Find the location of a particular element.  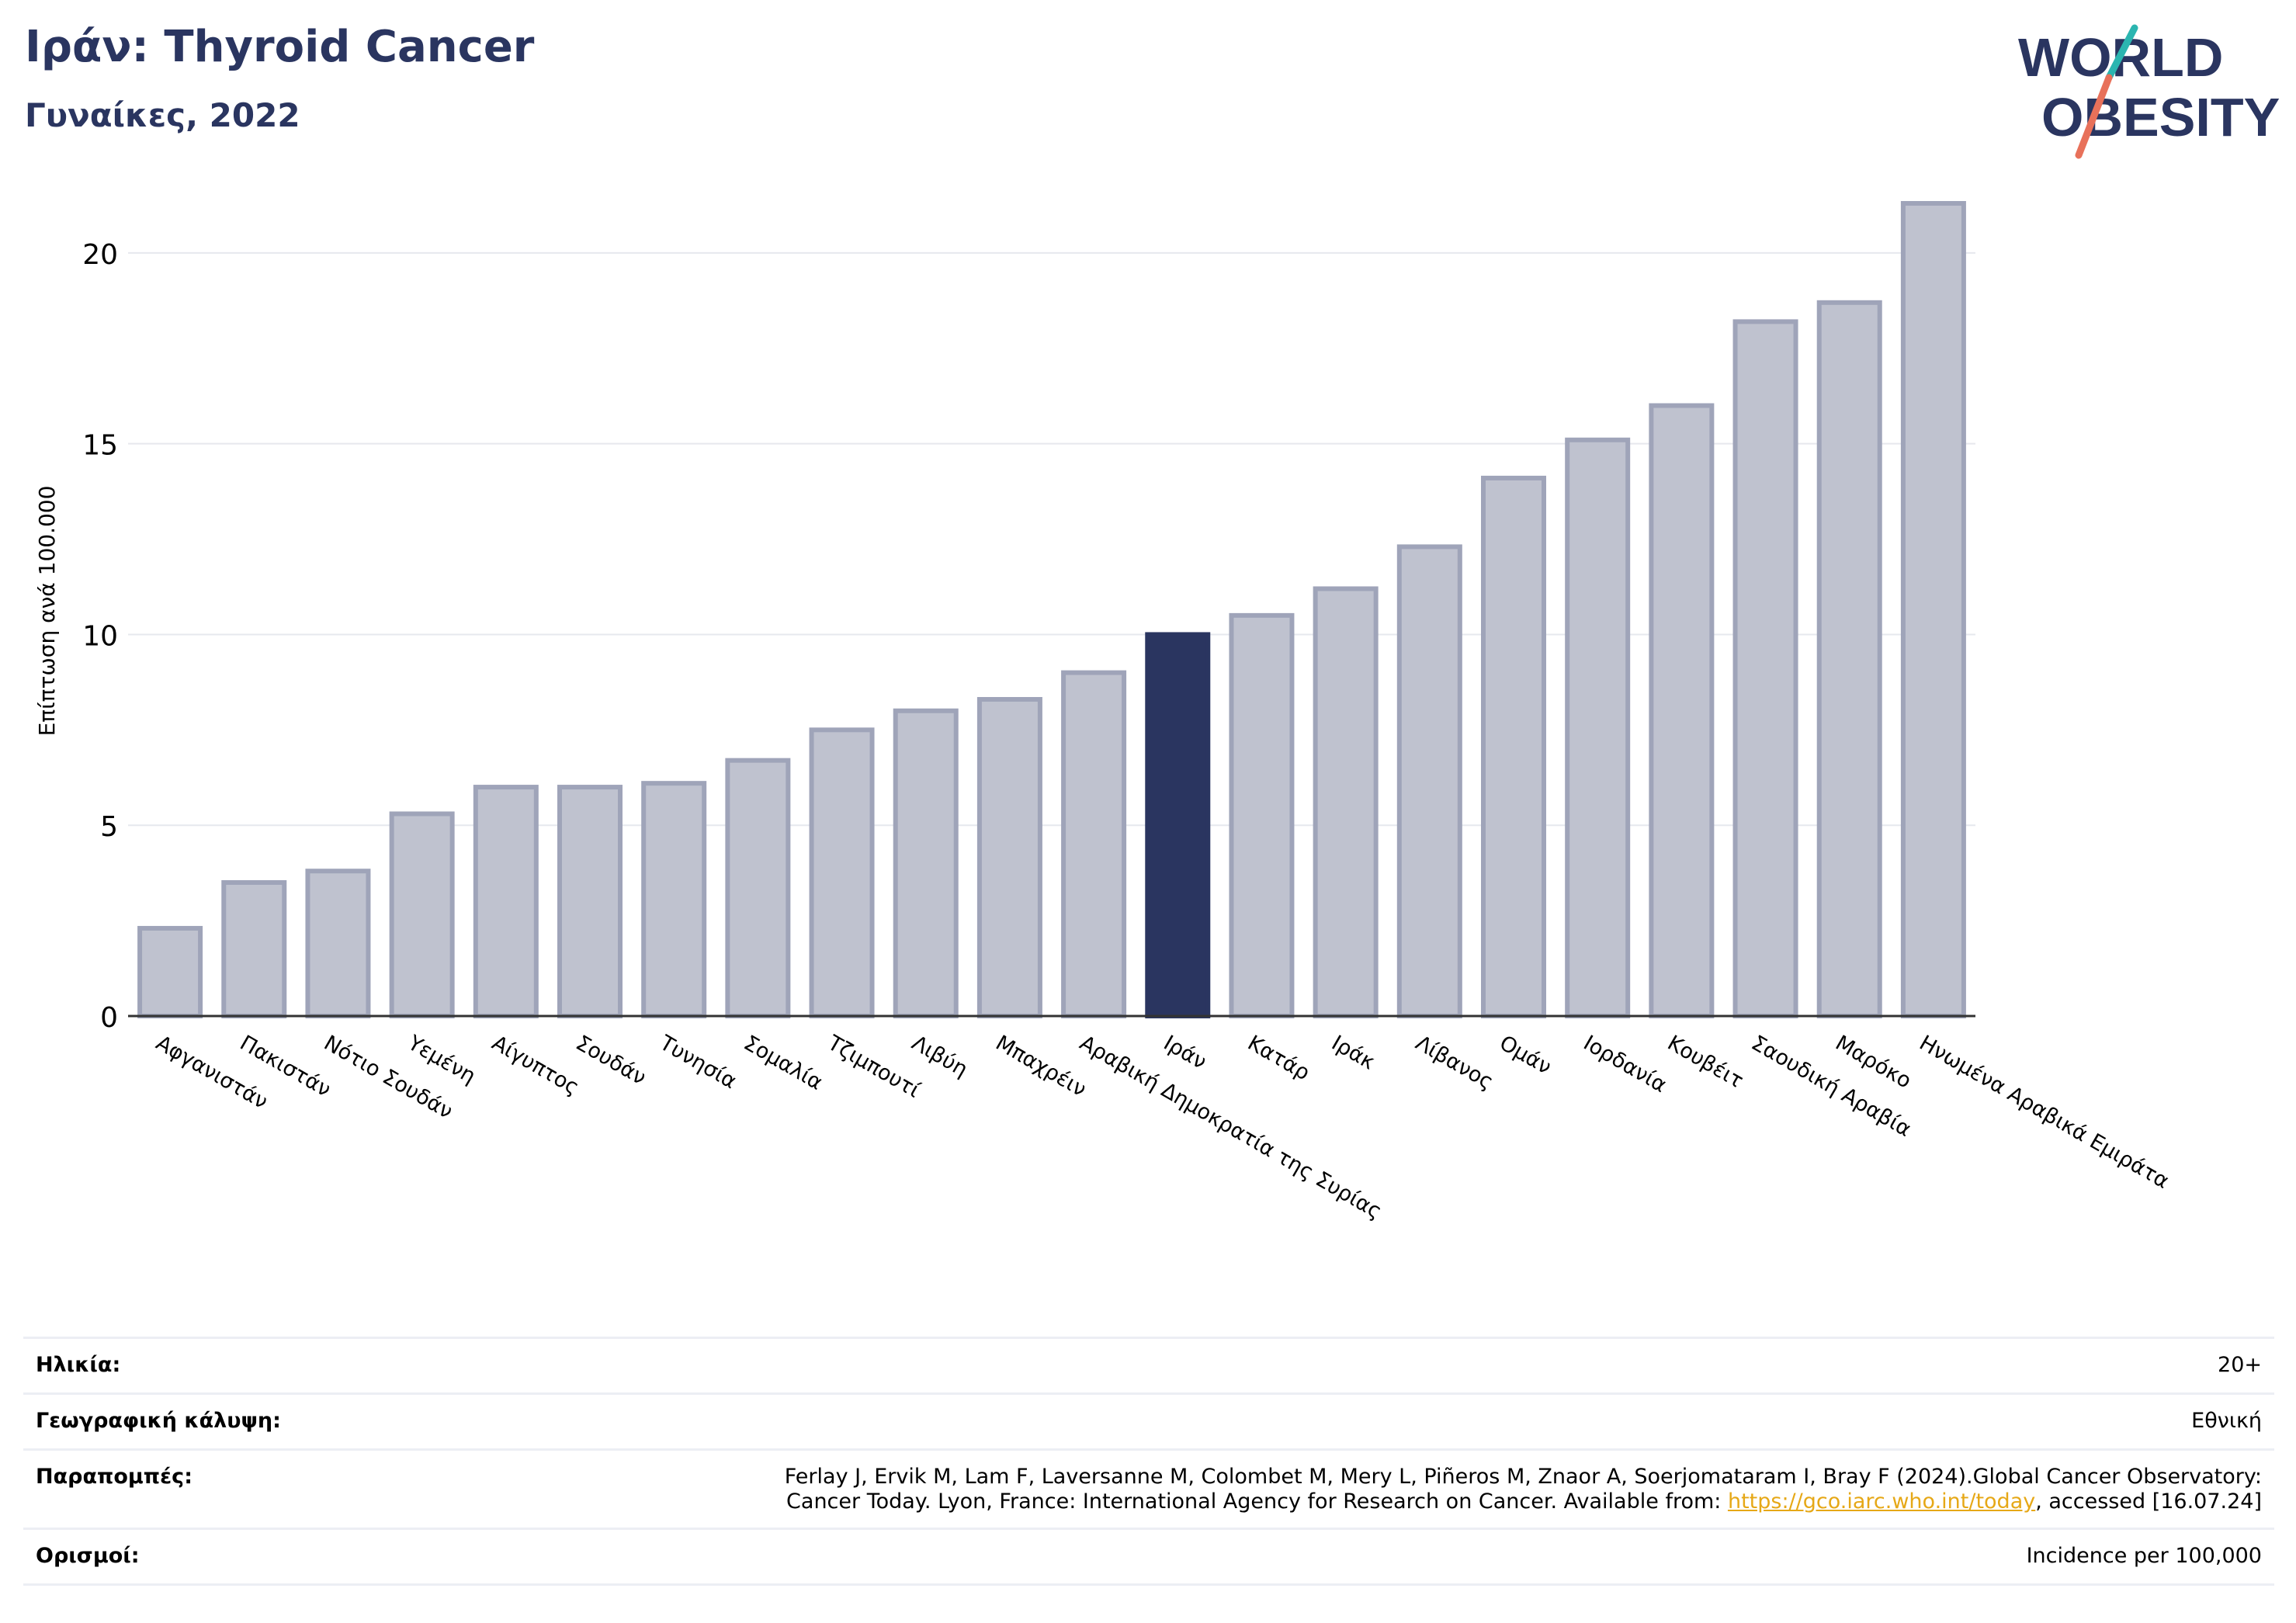

definitions-value: Incidence per 100,000 is located at coordinates (2144, 1556).